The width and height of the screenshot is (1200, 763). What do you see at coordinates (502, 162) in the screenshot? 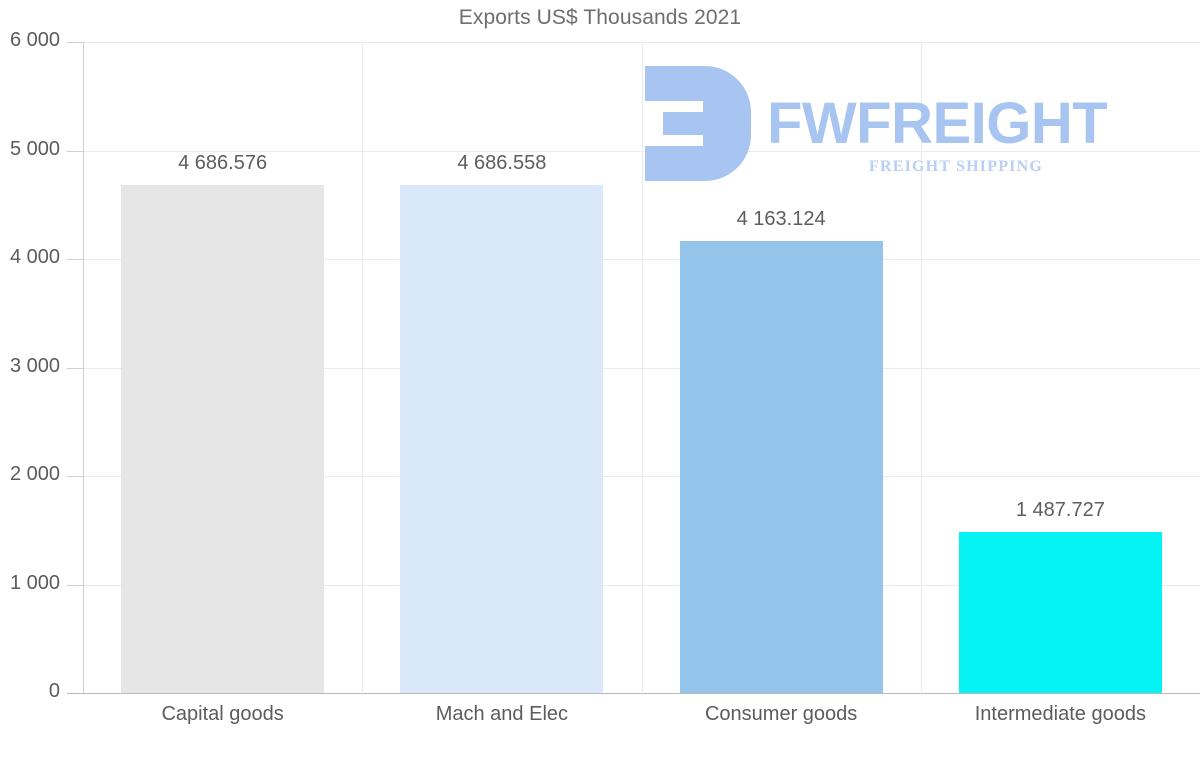
I see `bar-value-label: 4 686.558` at bounding box center [502, 162].